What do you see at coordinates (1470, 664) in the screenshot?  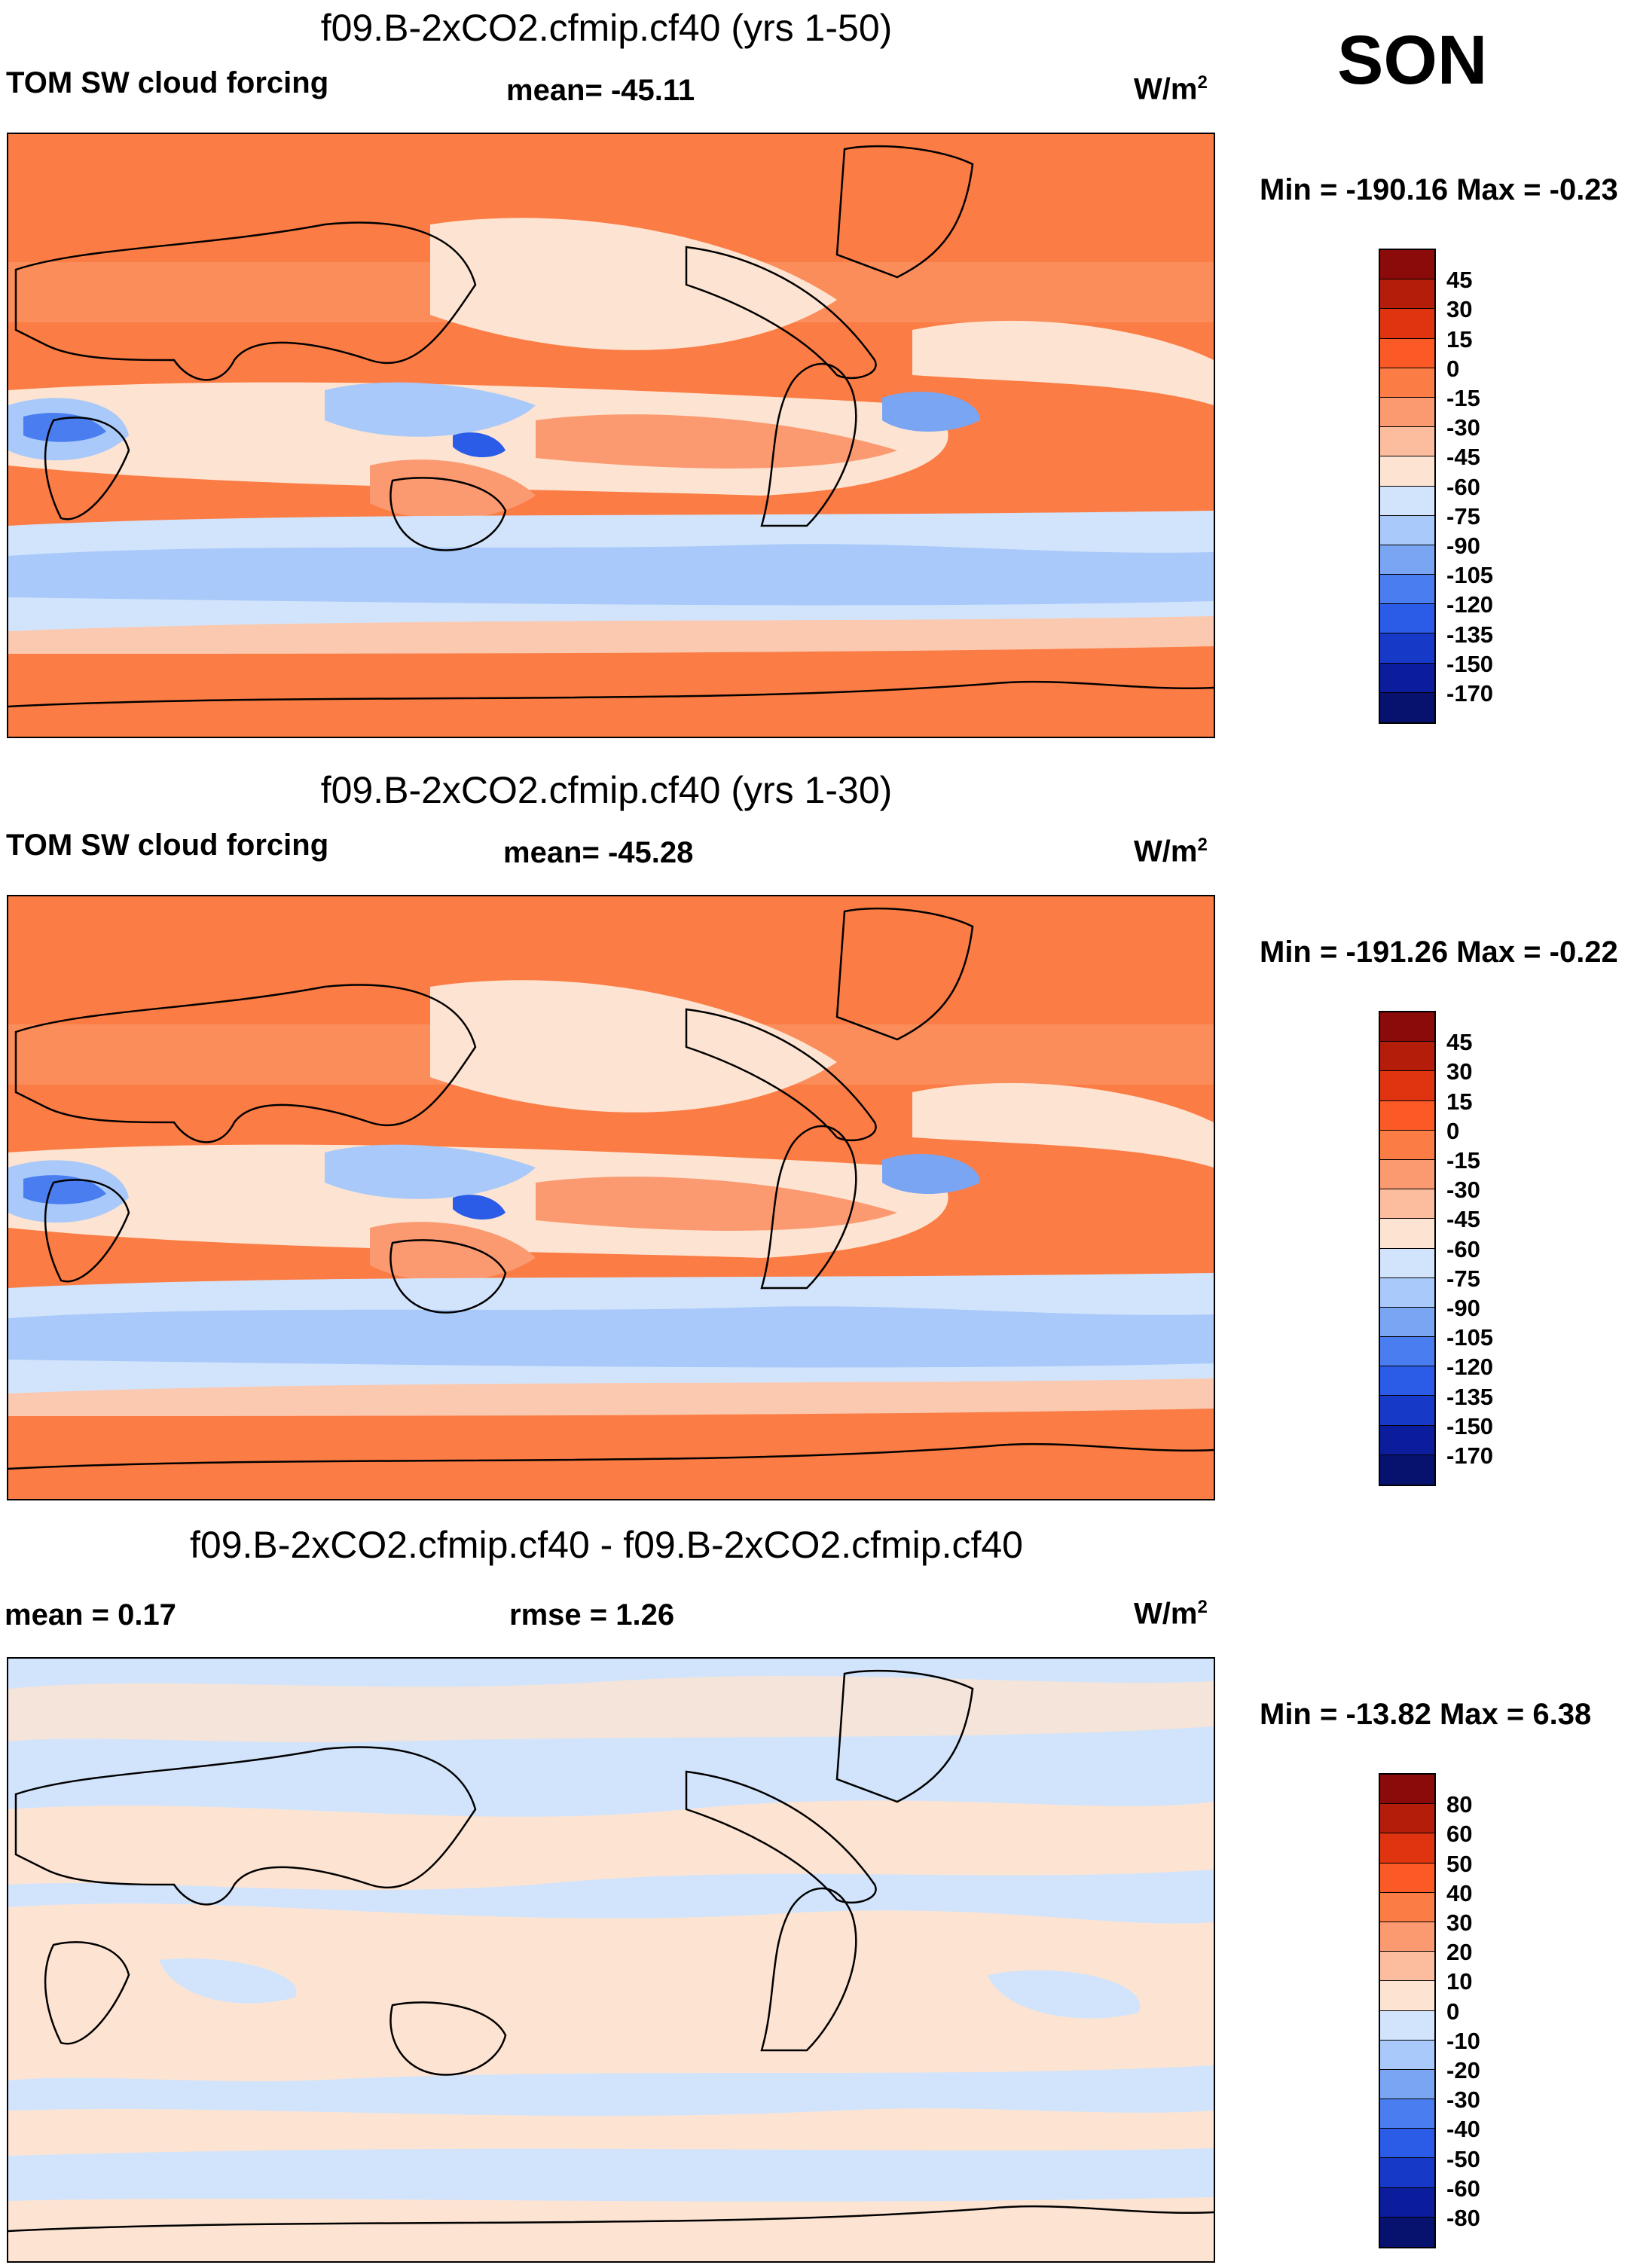 I see `colorbar-tick-label: -150` at bounding box center [1470, 664].